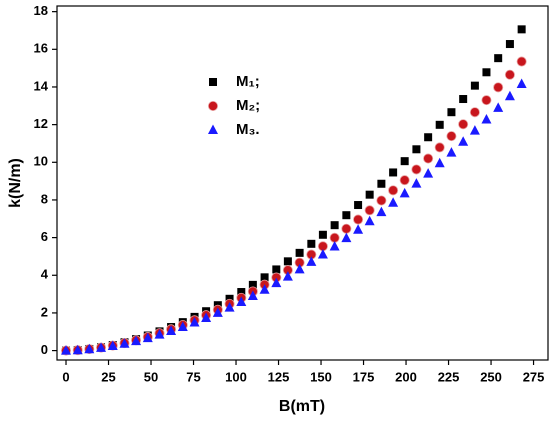 This screenshot has height=421, width=550. What do you see at coordinates (193, 376) in the screenshot?
I see `x-tick-label: 75` at bounding box center [193, 376].